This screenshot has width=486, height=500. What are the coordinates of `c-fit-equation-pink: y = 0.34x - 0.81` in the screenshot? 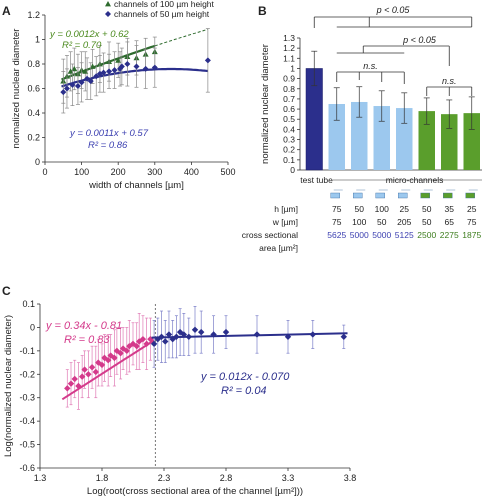 It's located at (83, 326).